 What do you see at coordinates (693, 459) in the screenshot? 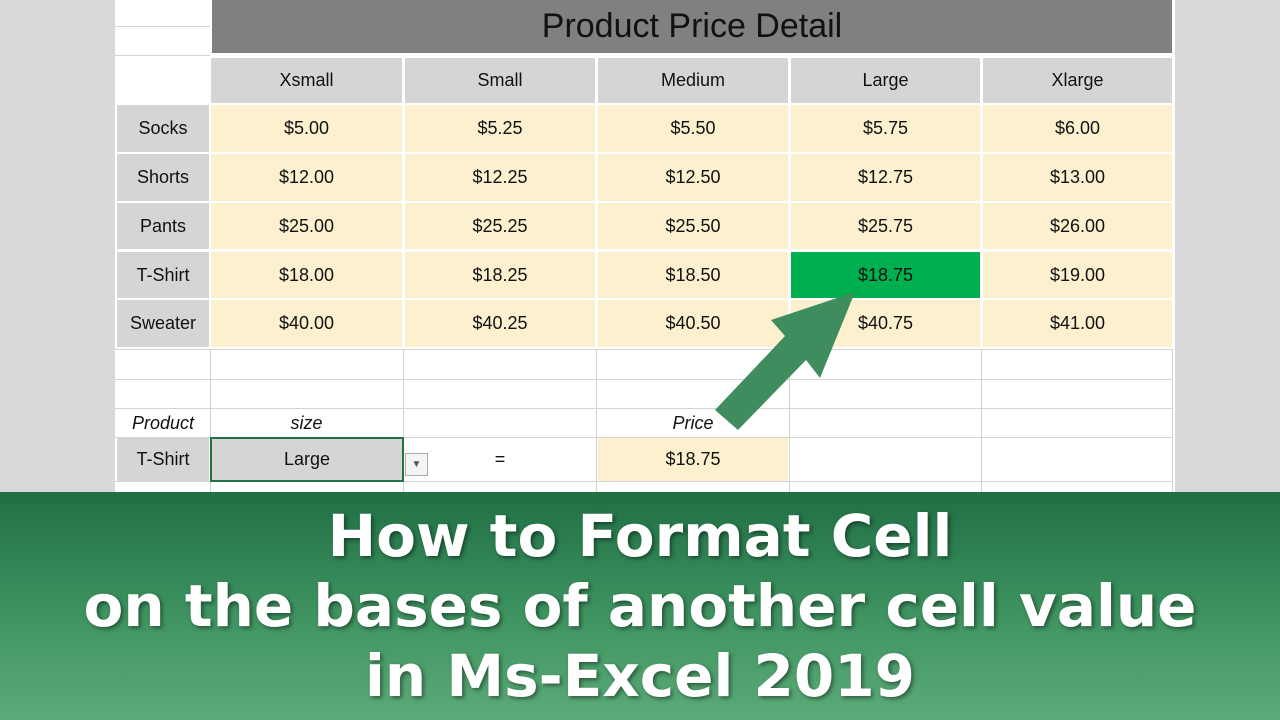
I see `lookup-price-cell: $18.75` at bounding box center [693, 459].